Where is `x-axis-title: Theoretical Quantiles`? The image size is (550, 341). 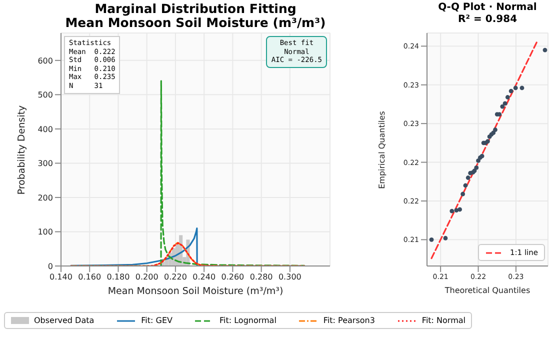
x-axis-title: Theoretical Quantiles is located at coordinates (488, 290).